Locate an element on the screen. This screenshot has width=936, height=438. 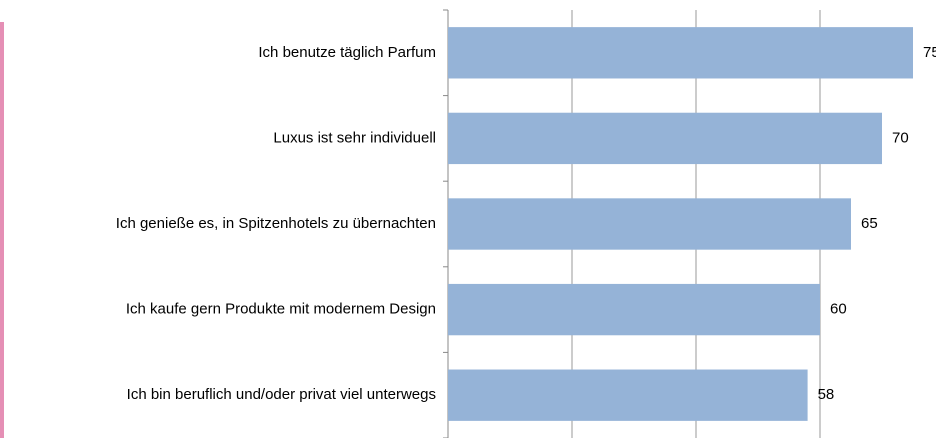
accent-bar is located at coordinates (2, 230).